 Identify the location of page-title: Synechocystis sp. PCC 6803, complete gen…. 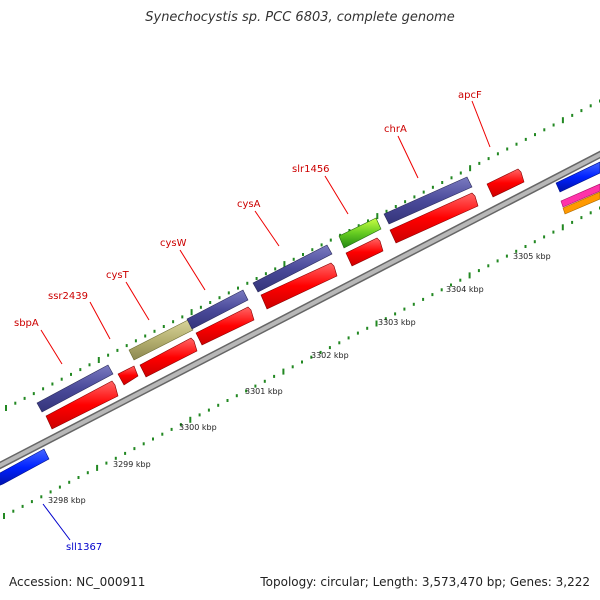
(300, 17).